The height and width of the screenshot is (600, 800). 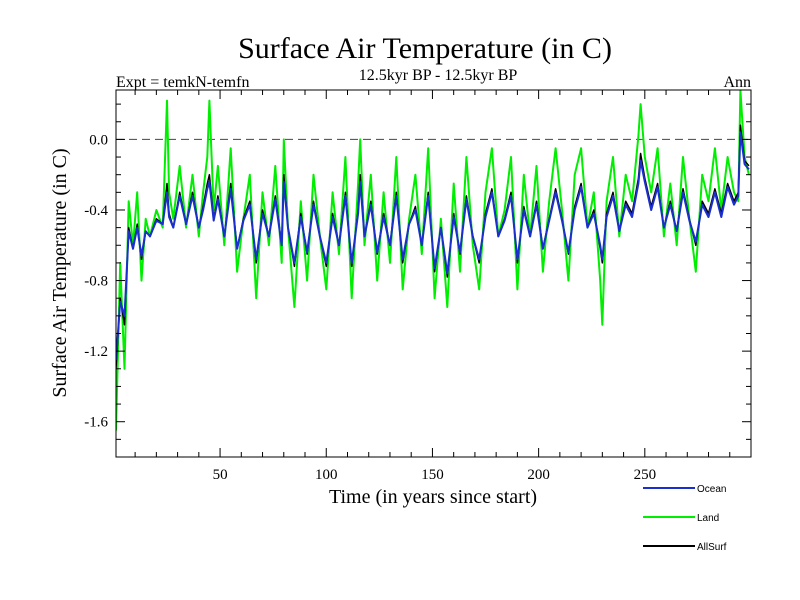 I want to click on legend: Ocean Land AllSurf, so click(x=685, y=518).